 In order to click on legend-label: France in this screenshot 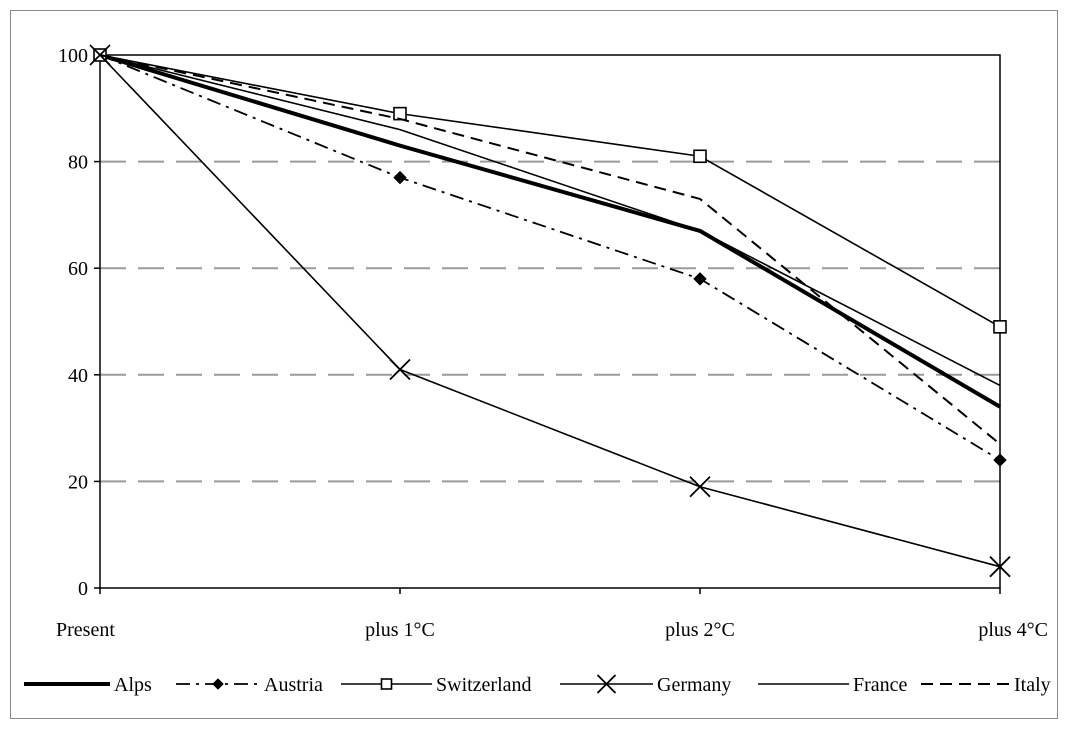, I will do `click(880, 685)`.